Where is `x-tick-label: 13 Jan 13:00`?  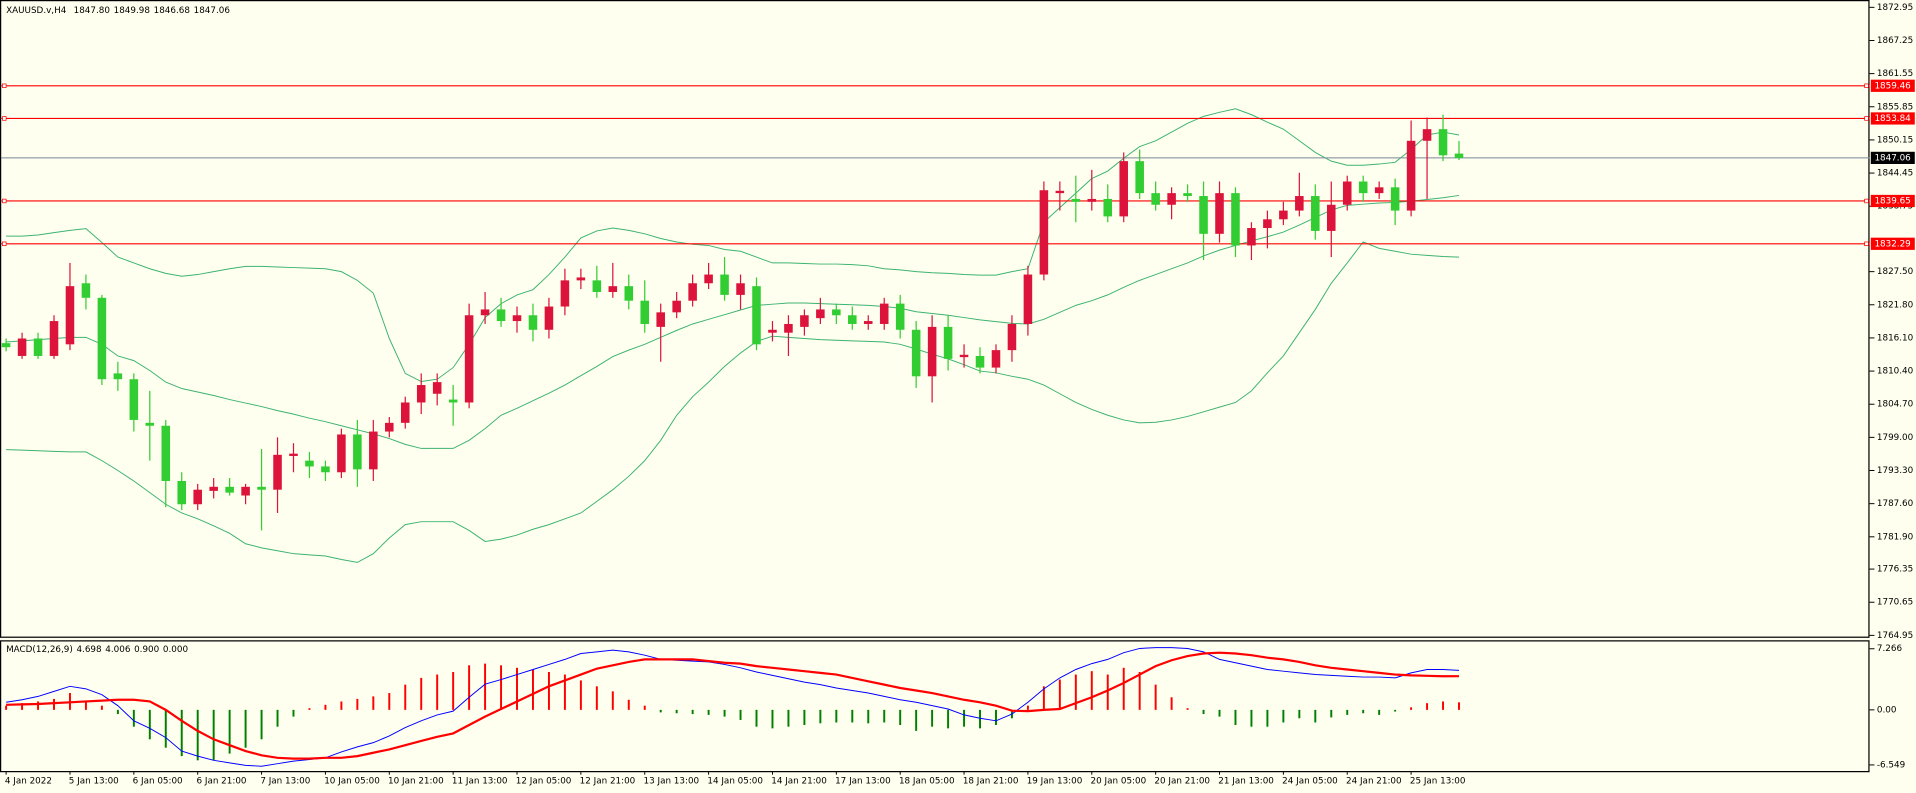 x-tick-label: 13 Jan 13:00 is located at coordinates (672, 781).